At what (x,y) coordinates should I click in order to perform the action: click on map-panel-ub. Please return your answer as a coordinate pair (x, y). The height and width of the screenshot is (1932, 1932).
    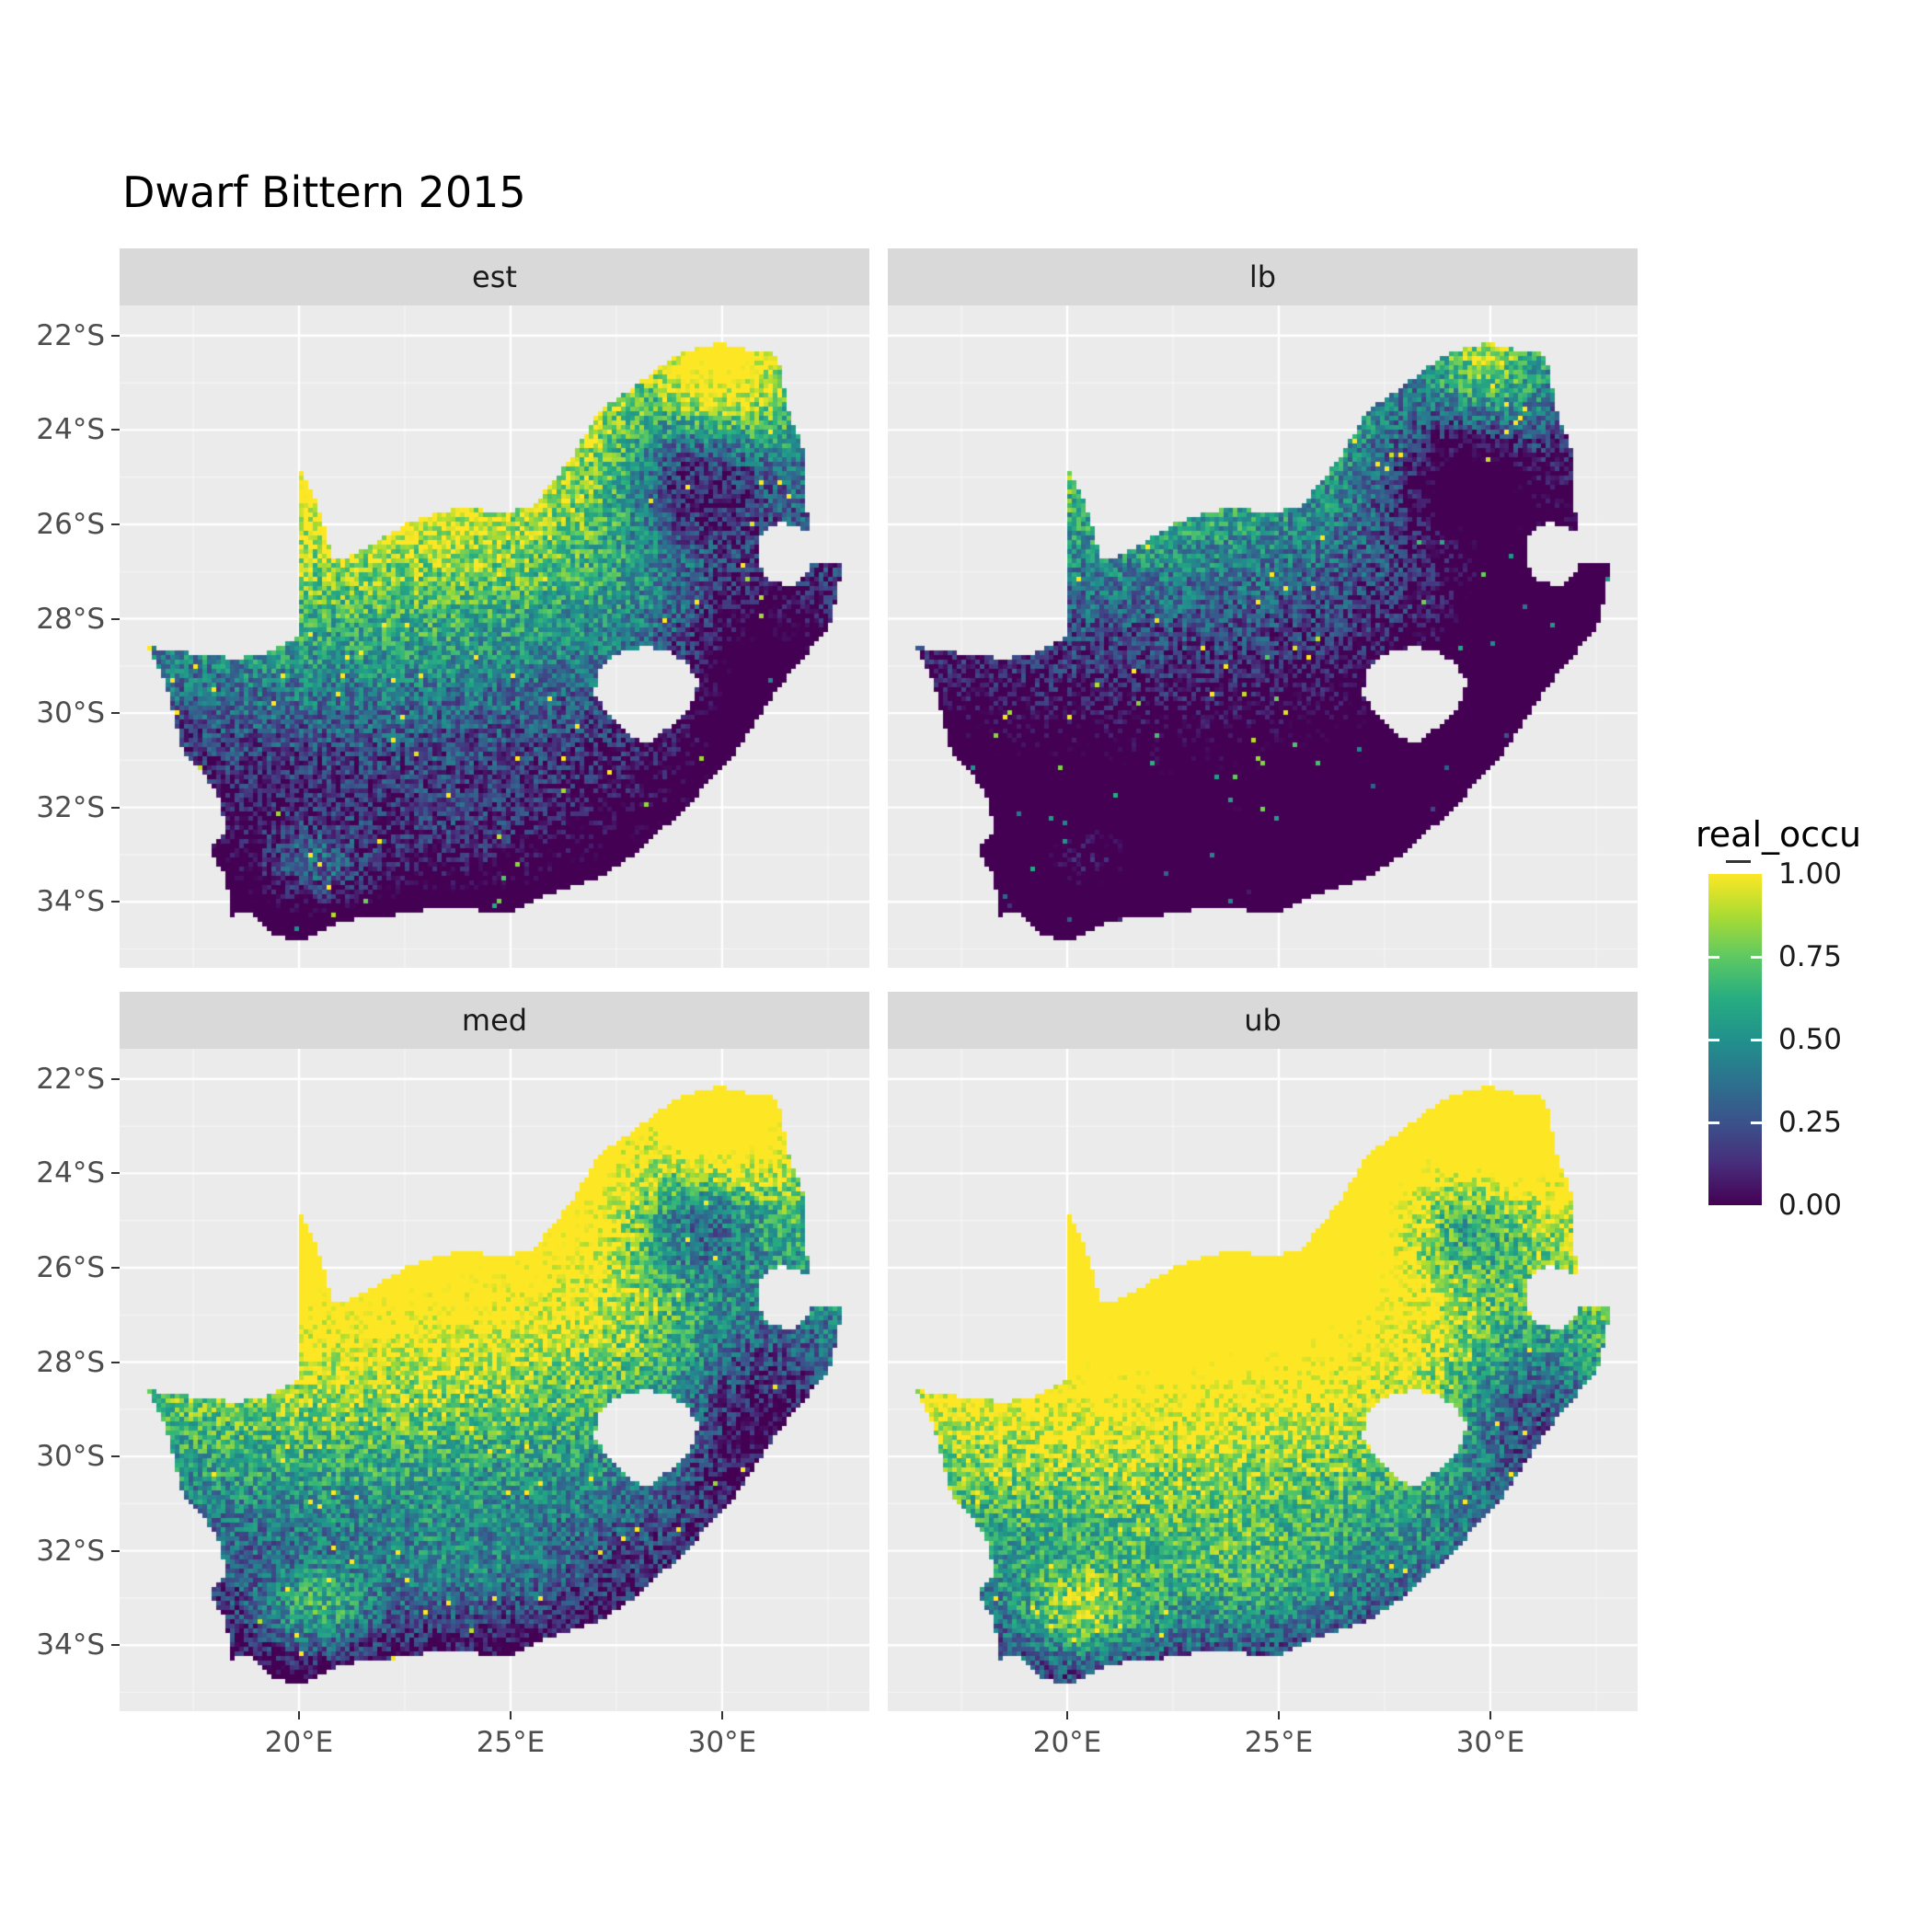
    Looking at the image, I should click on (1263, 1380).